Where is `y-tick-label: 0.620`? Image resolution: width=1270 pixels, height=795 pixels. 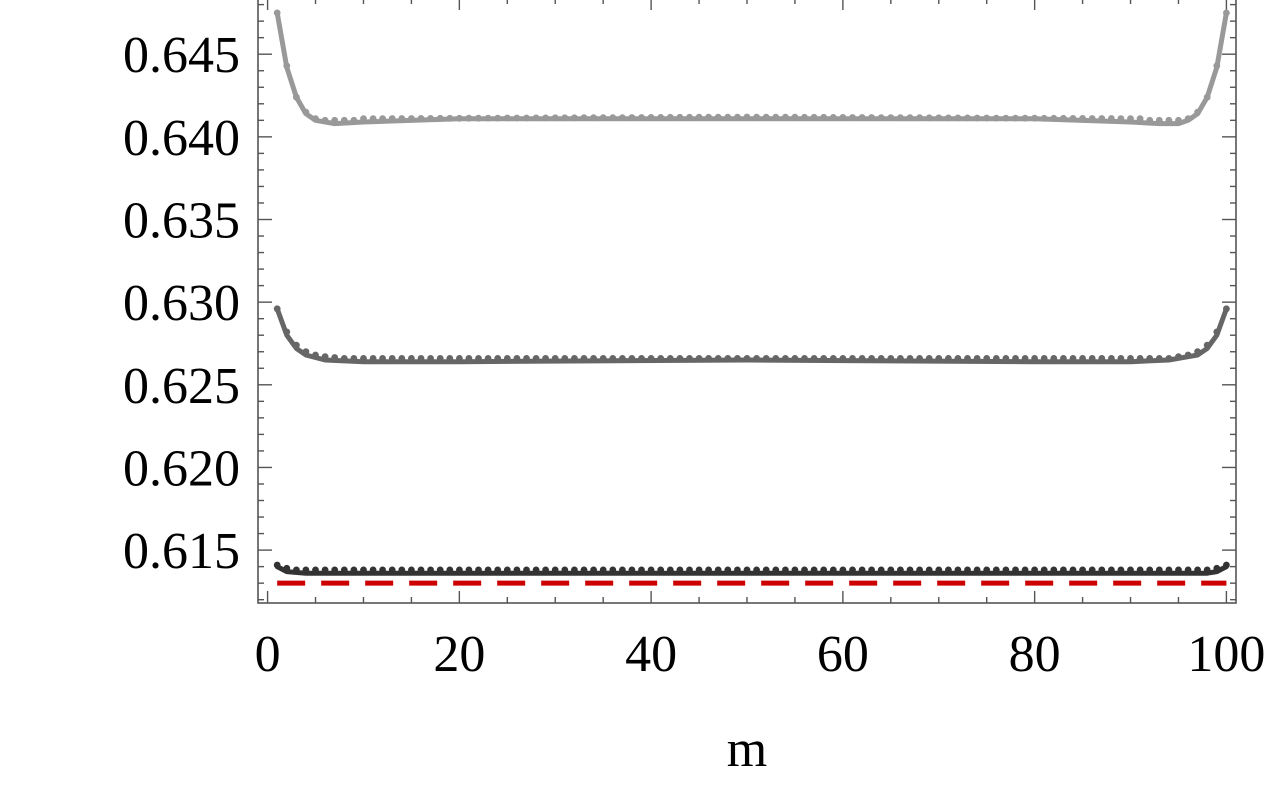 y-tick-label: 0.620 is located at coordinates (181, 468).